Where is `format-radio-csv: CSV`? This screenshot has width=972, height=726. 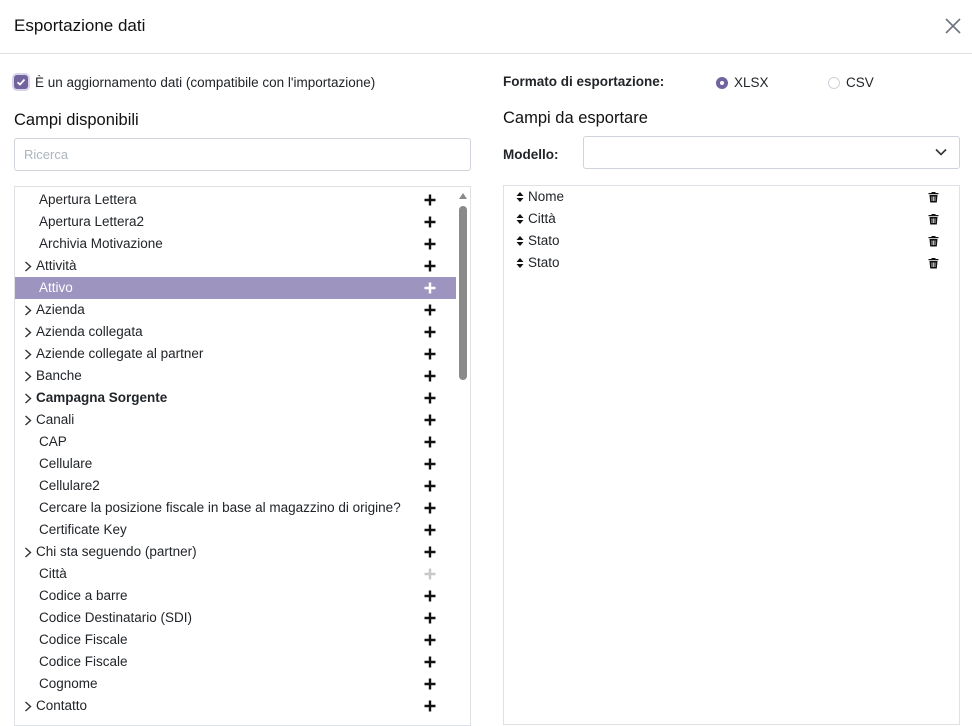 format-radio-csv: CSV is located at coordinates (851, 82).